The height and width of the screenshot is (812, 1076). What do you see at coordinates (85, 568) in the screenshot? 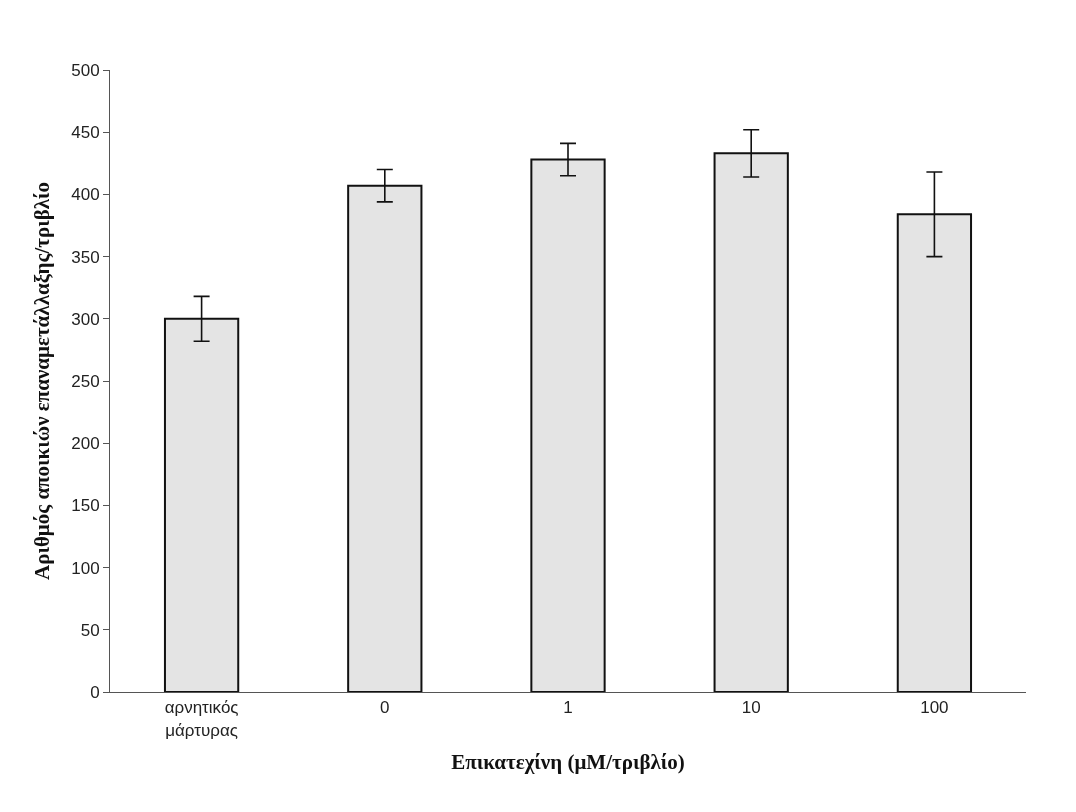
I see `y-tick-label: 100` at bounding box center [85, 568].